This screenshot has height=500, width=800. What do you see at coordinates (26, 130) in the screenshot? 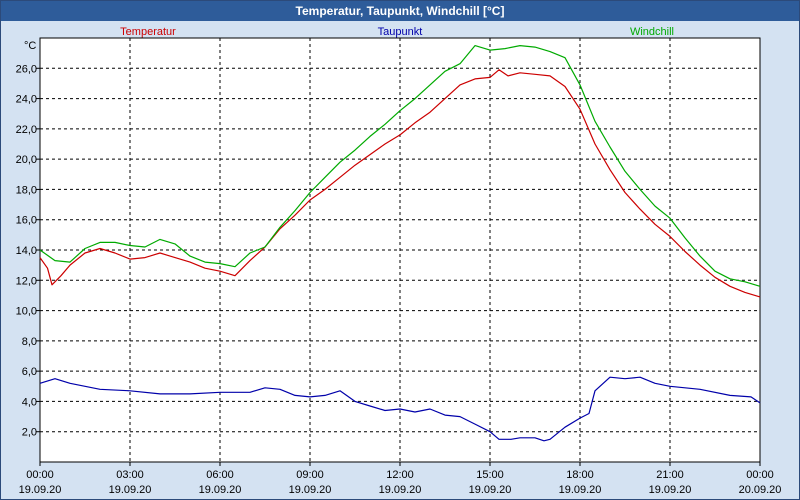
I see `y-tick-label: 22,0` at bounding box center [26, 130].